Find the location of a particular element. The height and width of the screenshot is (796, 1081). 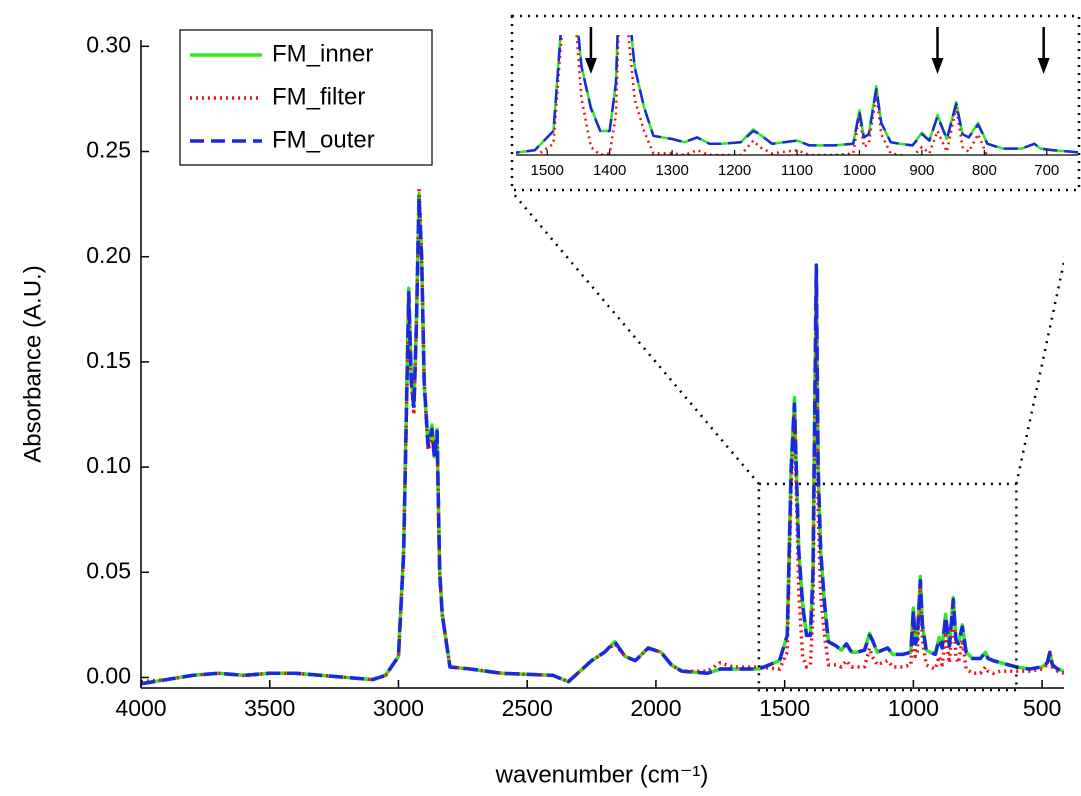

inset-bg is located at coordinates (795, 103).